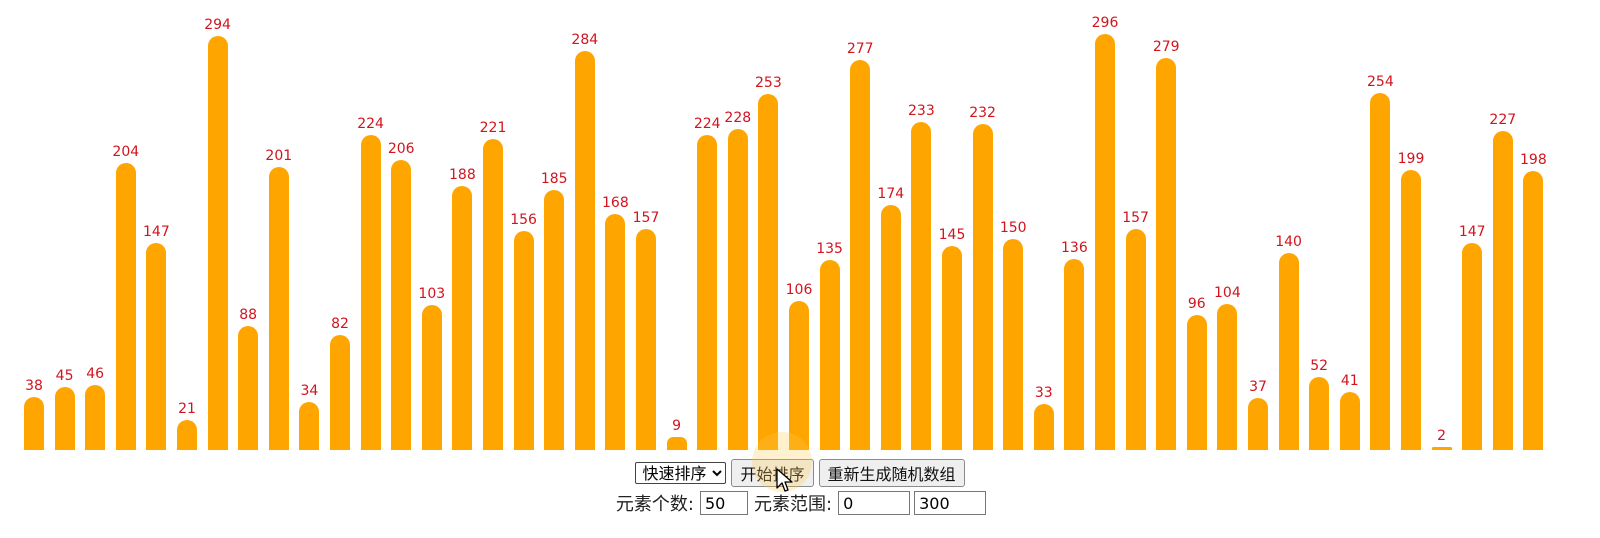 The height and width of the screenshot is (538, 1600). What do you see at coordinates (187, 409) in the screenshot?
I see `bar-value-label: 21` at bounding box center [187, 409].